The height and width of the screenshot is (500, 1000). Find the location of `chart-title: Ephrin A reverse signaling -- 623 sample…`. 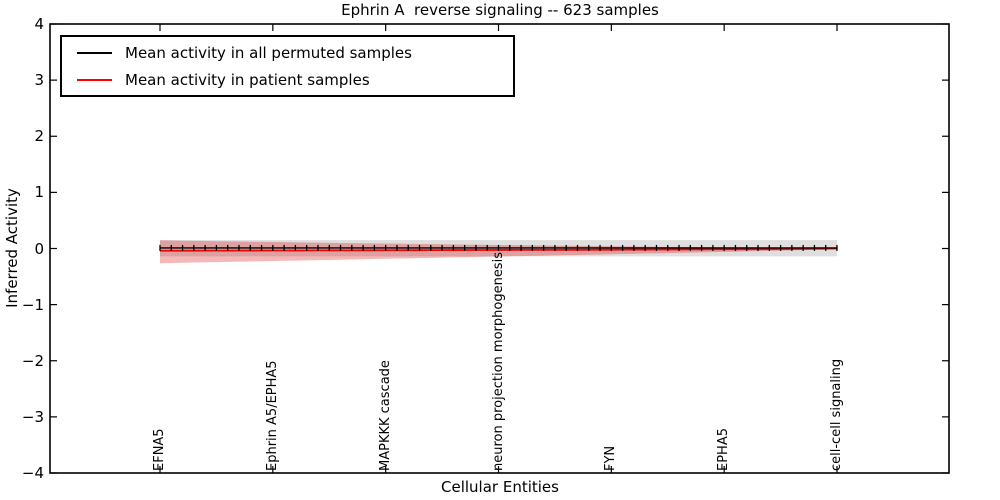

chart-title: Ephrin A reverse signaling -- 623 sample… is located at coordinates (500, 10).